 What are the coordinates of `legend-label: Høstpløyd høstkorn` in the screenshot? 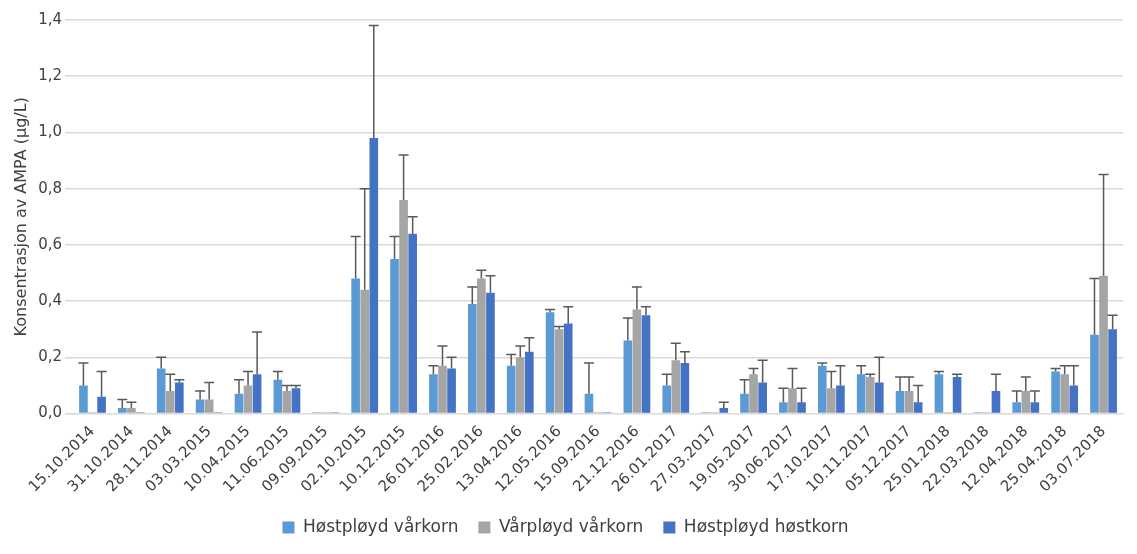 It's located at (766, 525).